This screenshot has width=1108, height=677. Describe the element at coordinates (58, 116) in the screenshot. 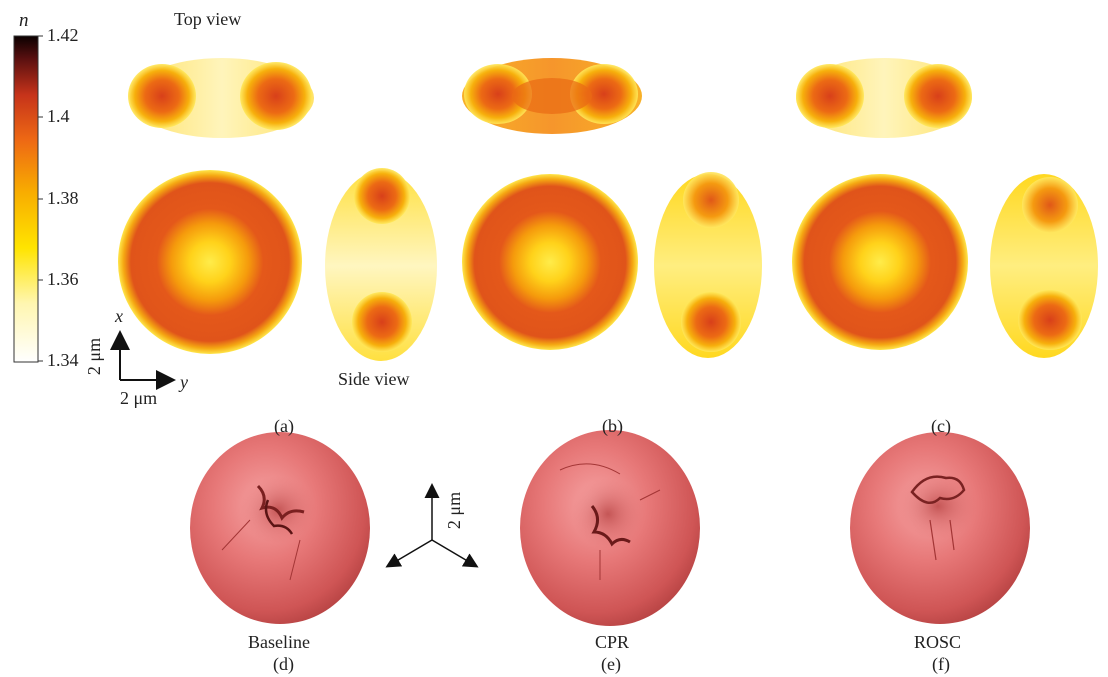

I see `colorbar-tick-label: 1.4` at that location.